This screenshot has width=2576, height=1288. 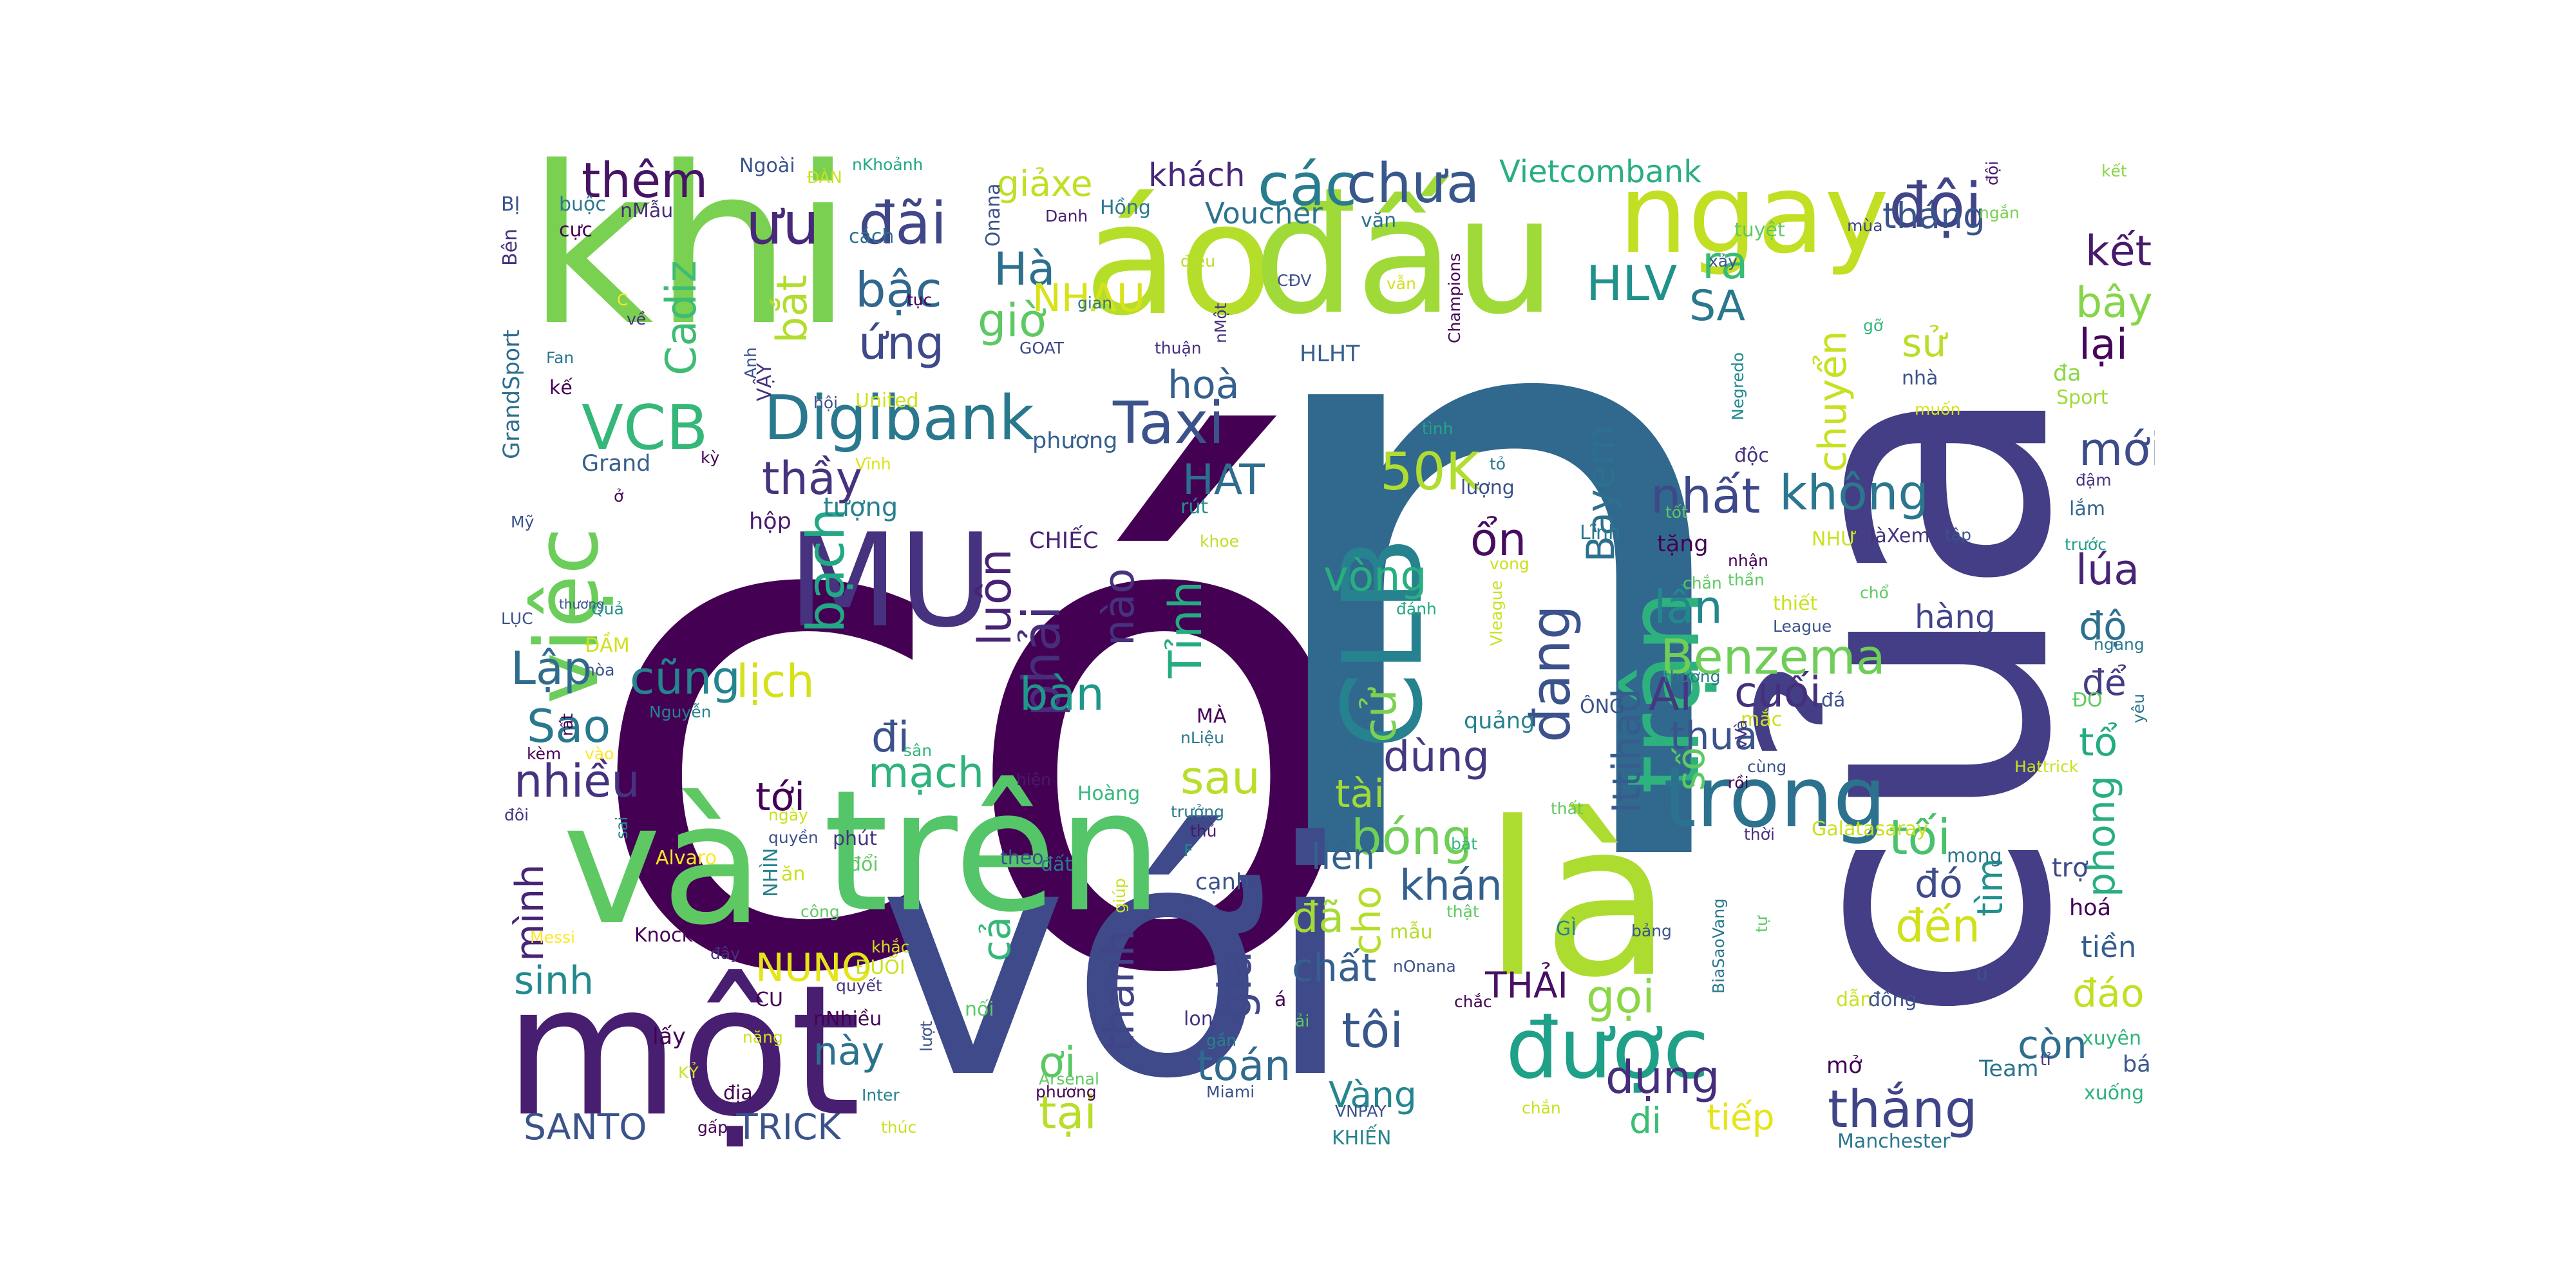 I want to click on word-chat: chất, so click(x=1335, y=968).